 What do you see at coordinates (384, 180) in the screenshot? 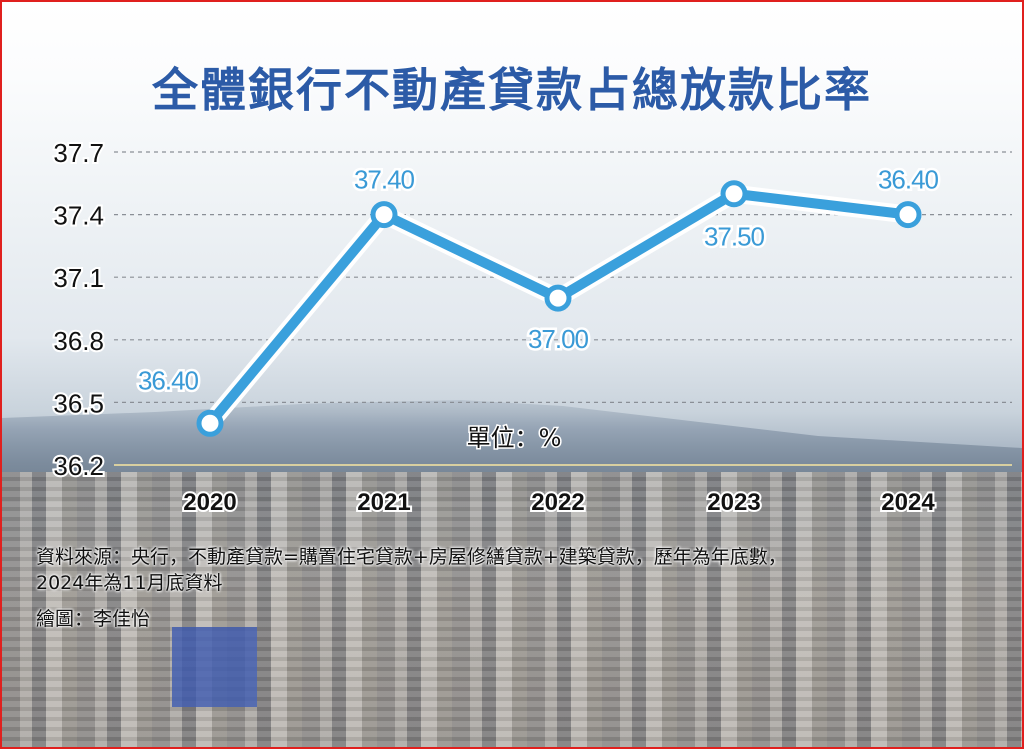
I see `data-label: 37.40` at bounding box center [384, 180].